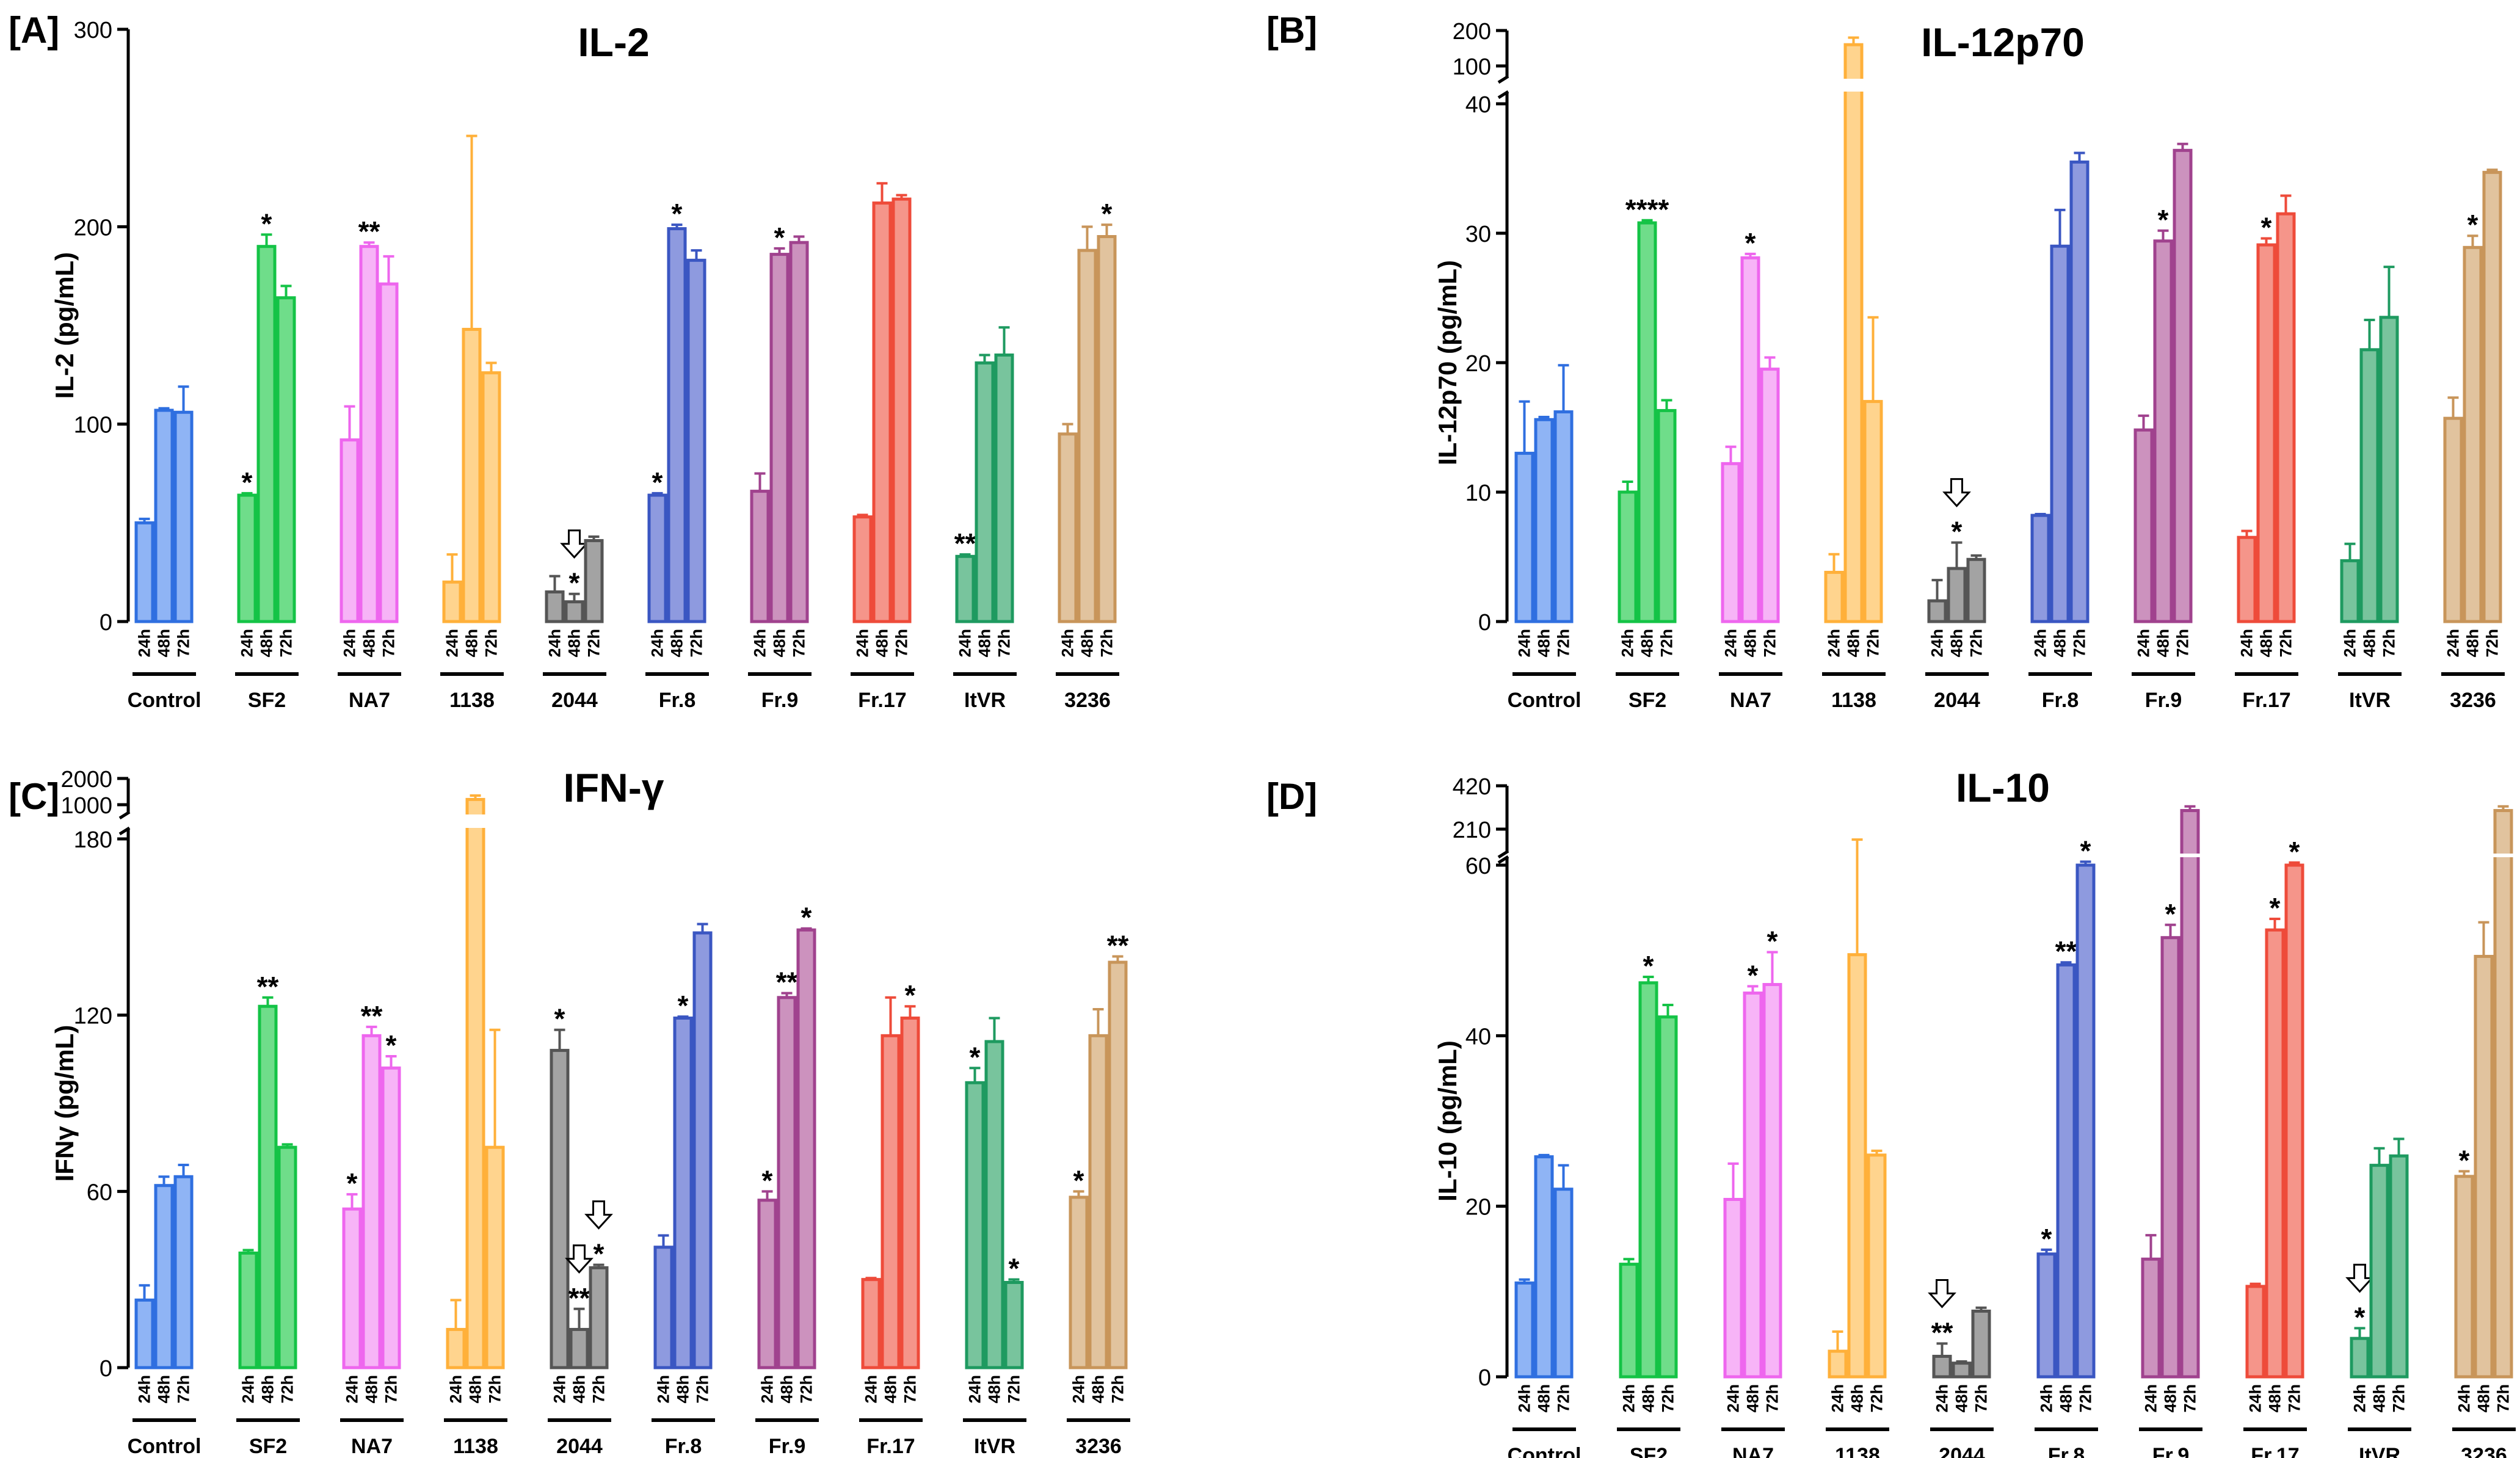 The height and width of the screenshot is (1458, 2520). Describe the element at coordinates (165, 700) in the screenshot. I see `group-label: Control` at that location.